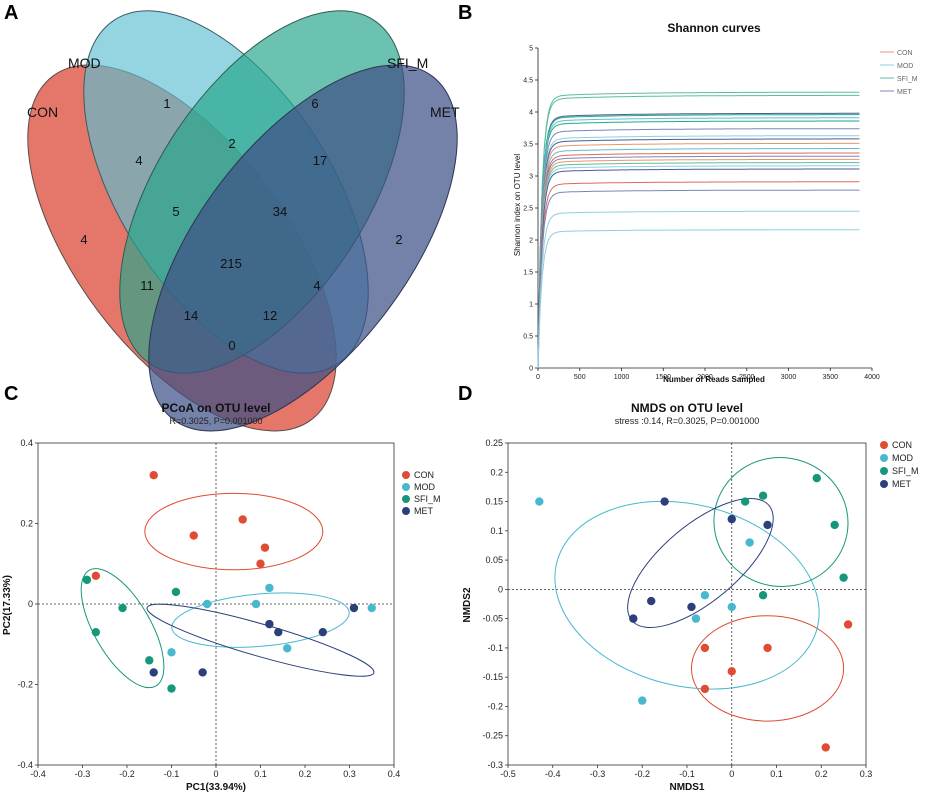 Image resolution: width=941 pixels, height=794 pixels. What do you see at coordinates (231, 345) in the screenshot?
I see `venn-count-con-met: 0` at bounding box center [231, 345].